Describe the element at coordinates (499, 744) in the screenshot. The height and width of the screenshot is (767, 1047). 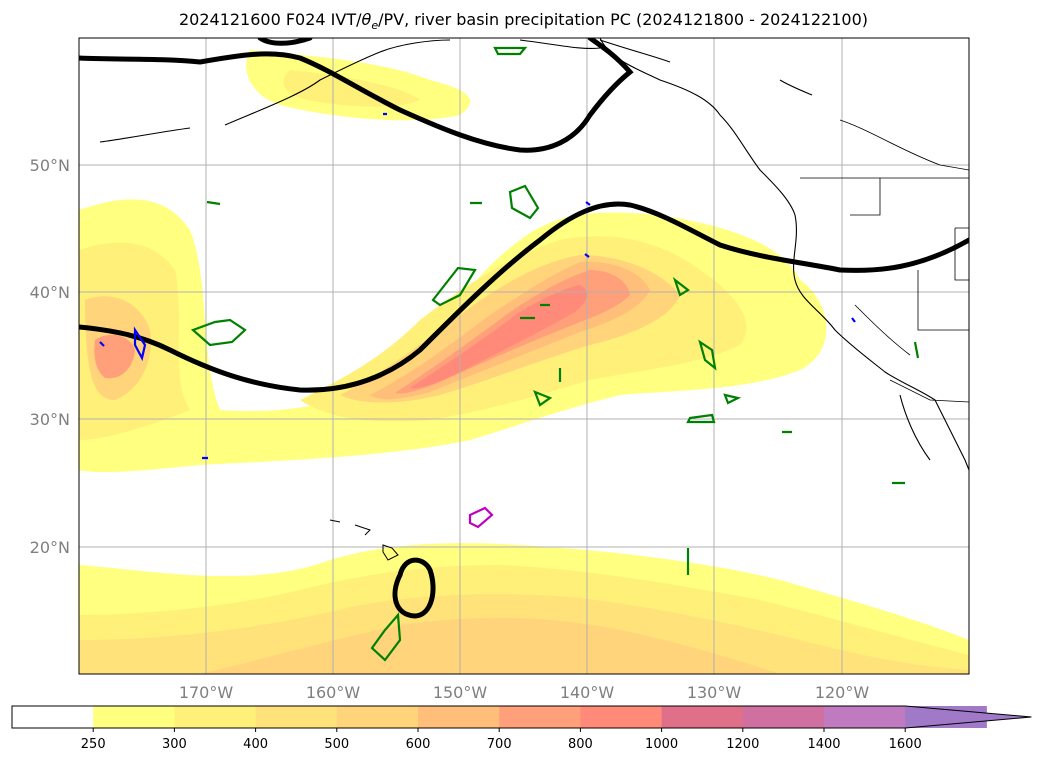
I see `colorbar-tick-label: 700` at that location.